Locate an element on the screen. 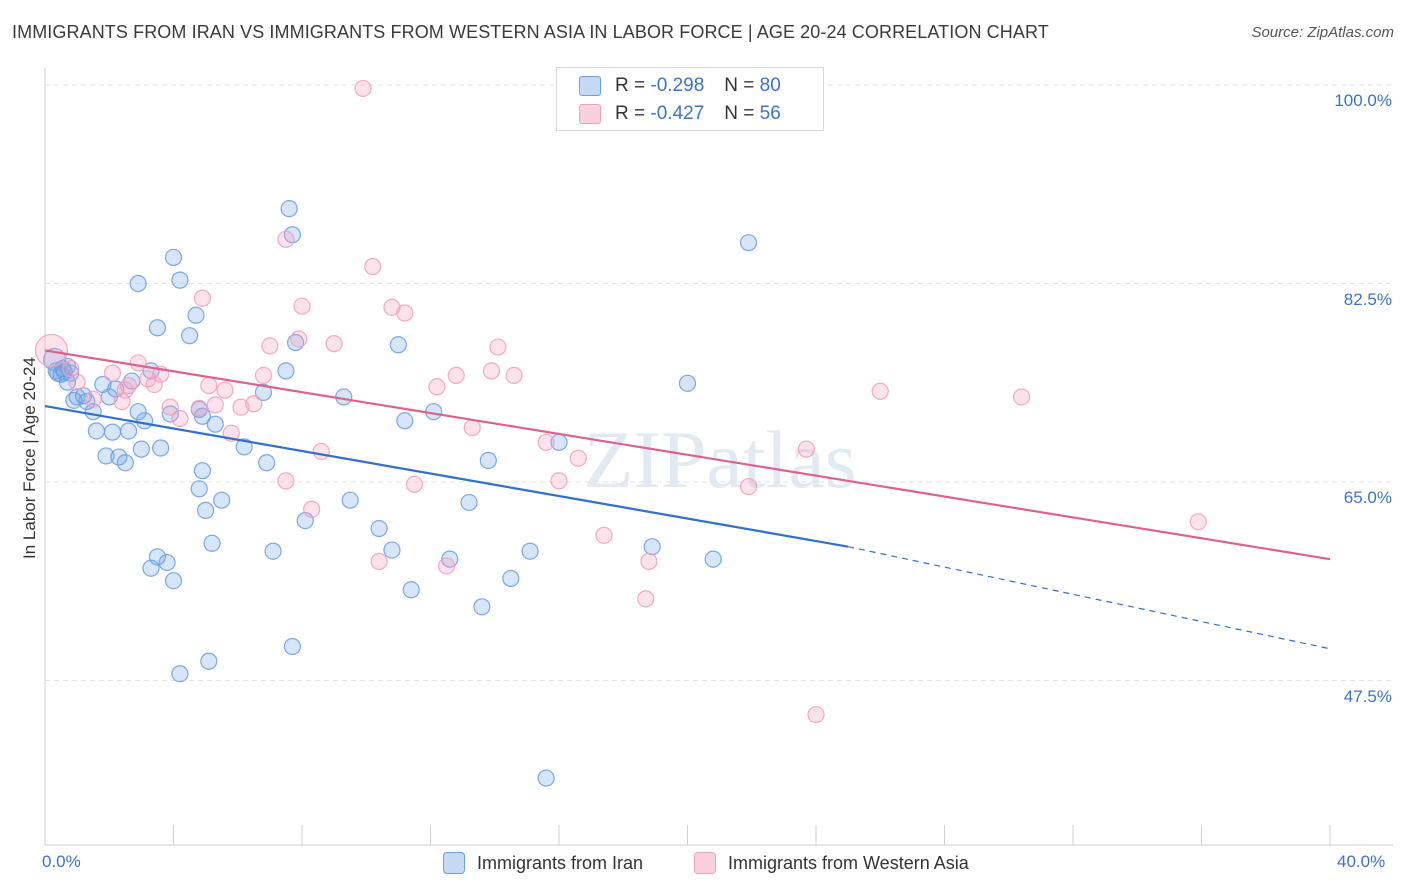 The width and height of the screenshot is (1406, 892). legend-item-wasia: Immigrants from Western Asia is located at coordinates (831, 863).